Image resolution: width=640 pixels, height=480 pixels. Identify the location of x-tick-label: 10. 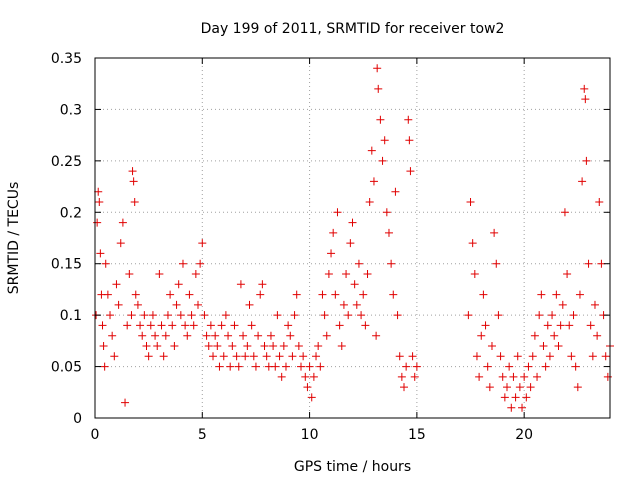
(310, 435).